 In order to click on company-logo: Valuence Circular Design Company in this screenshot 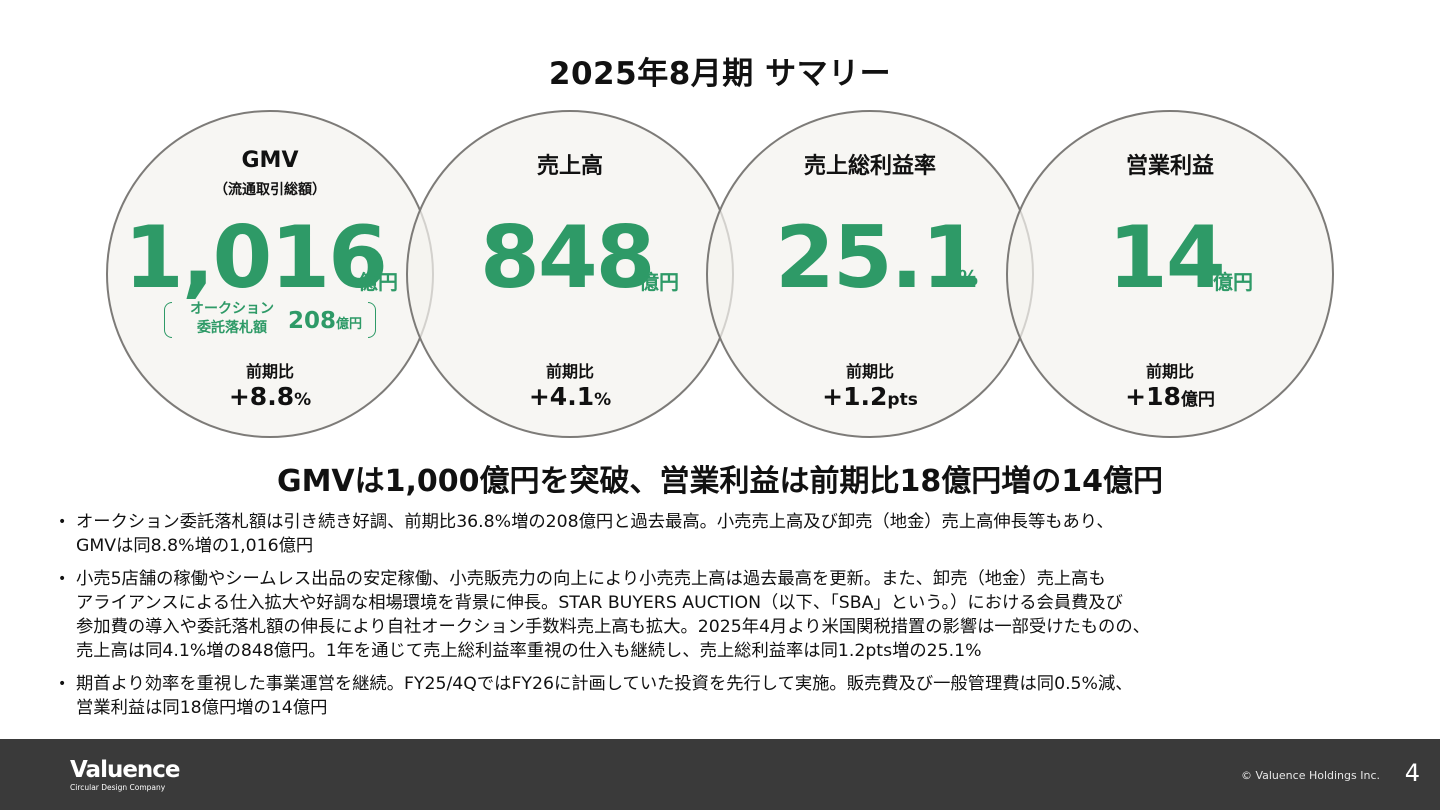, I will do `click(125, 775)`.